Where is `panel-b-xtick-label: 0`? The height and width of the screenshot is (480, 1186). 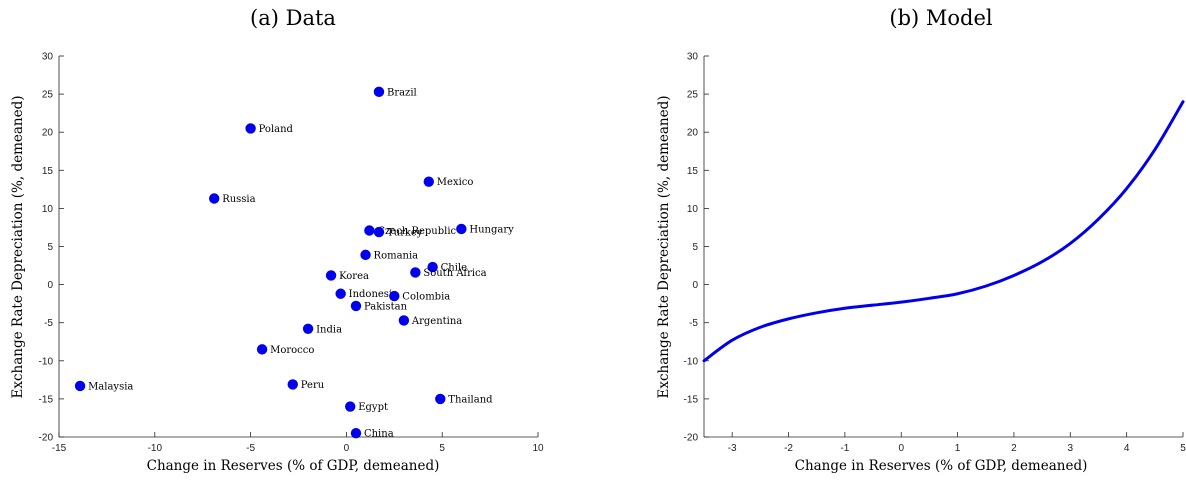 panel-b-xtick-label: 0 is located at coordinates (901, 448).